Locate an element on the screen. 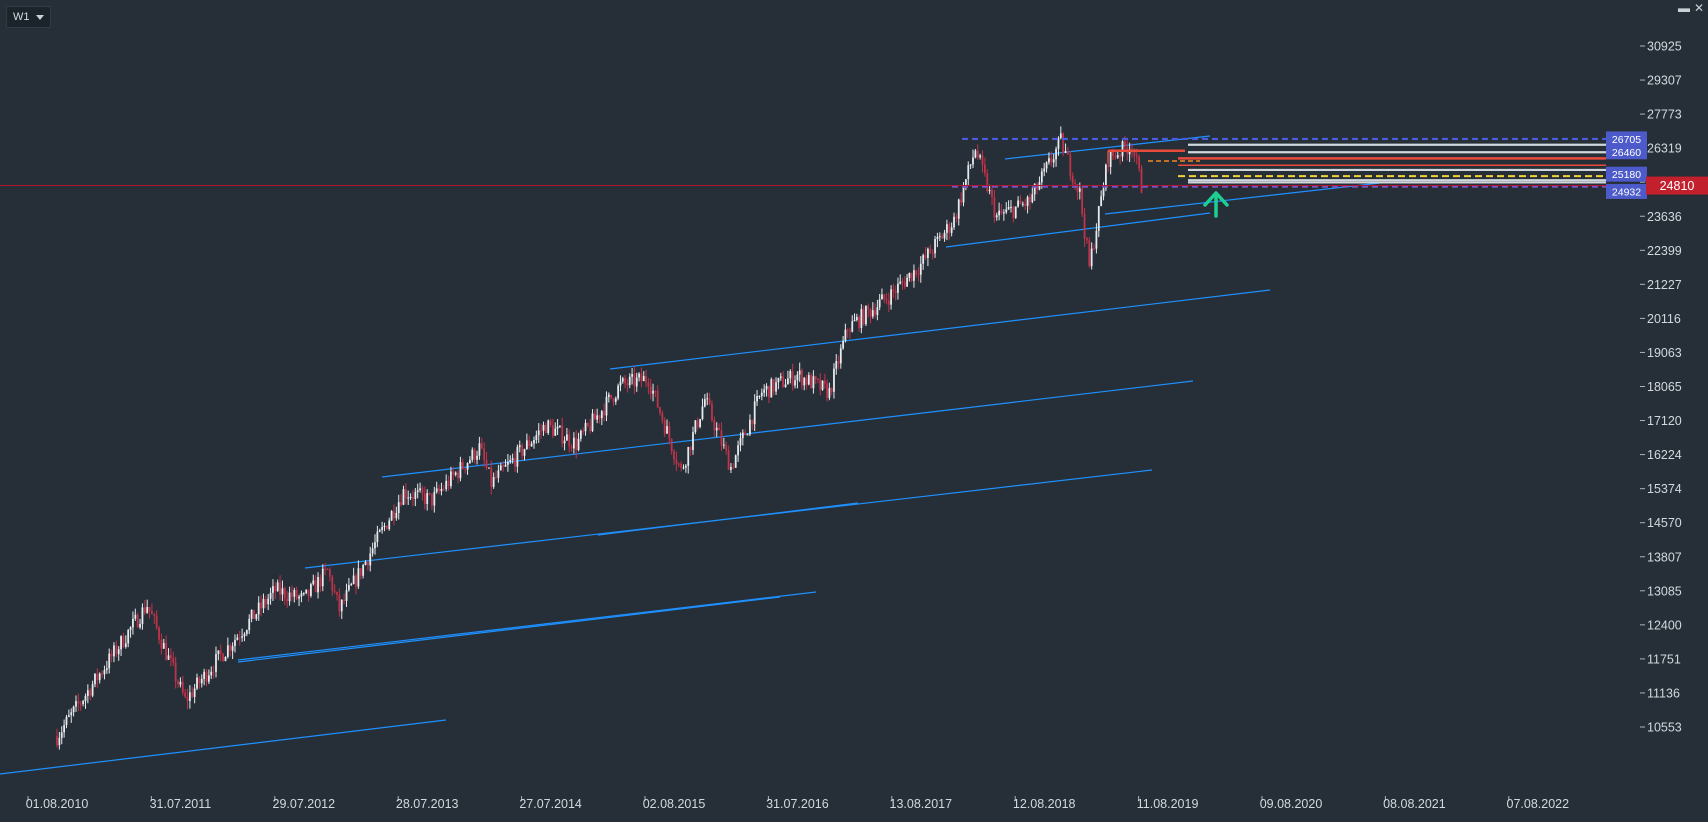 This screenshot has height=822, width=1708. price-tick-label: 17120 is located at coordinates (1664, 421).